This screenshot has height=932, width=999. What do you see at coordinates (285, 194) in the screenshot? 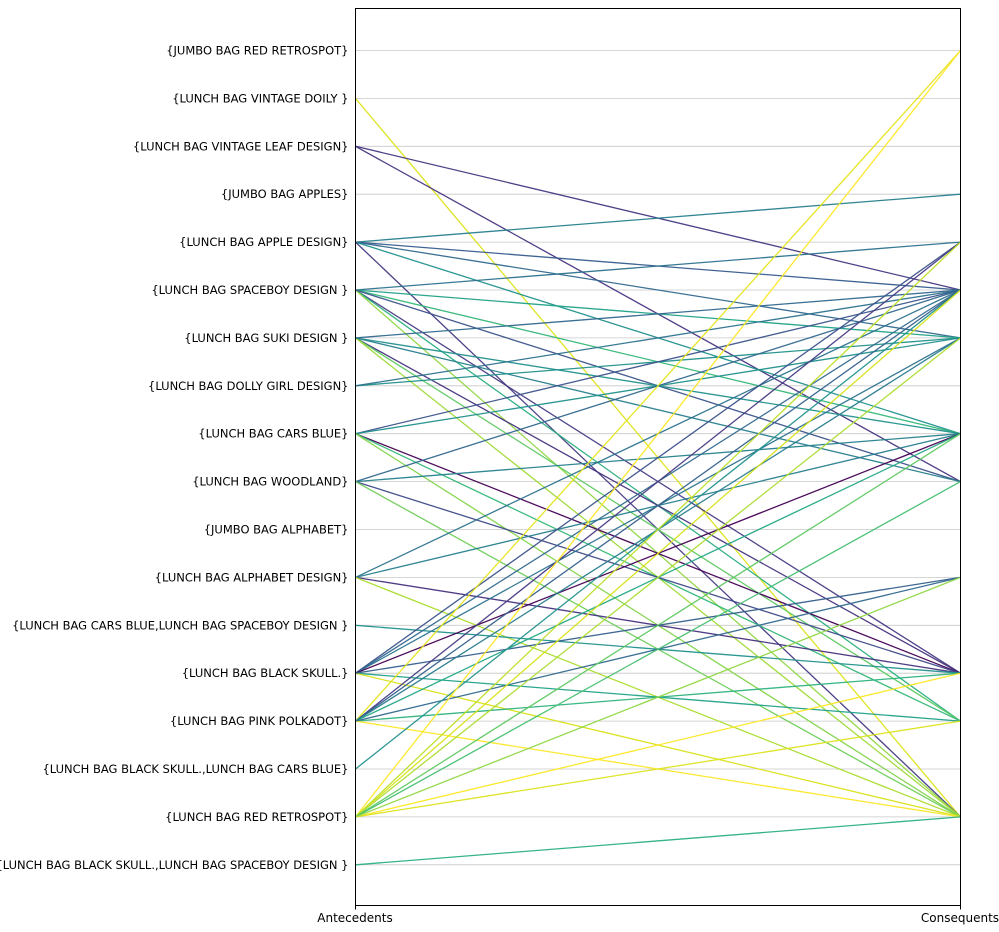
I see `category-label: {JUMBO BAG APPLES}` at bounding box center [285, 194].